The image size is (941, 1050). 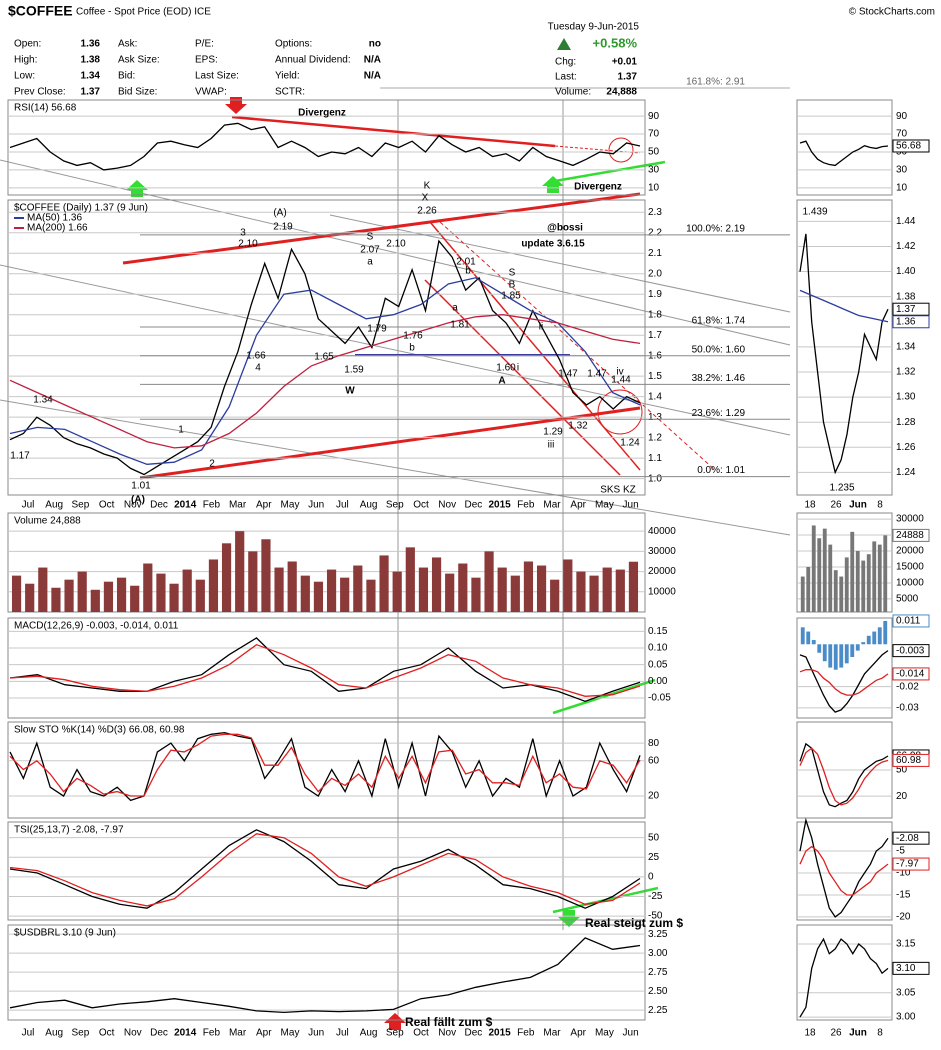 What do you see at coordinates (427, 186) in the screenshot?
I see `annotation: K` at bounding box center [427, 186].